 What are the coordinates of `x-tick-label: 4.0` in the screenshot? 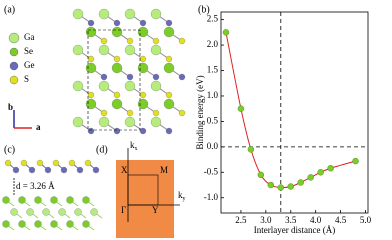 It's located at (316, 220).